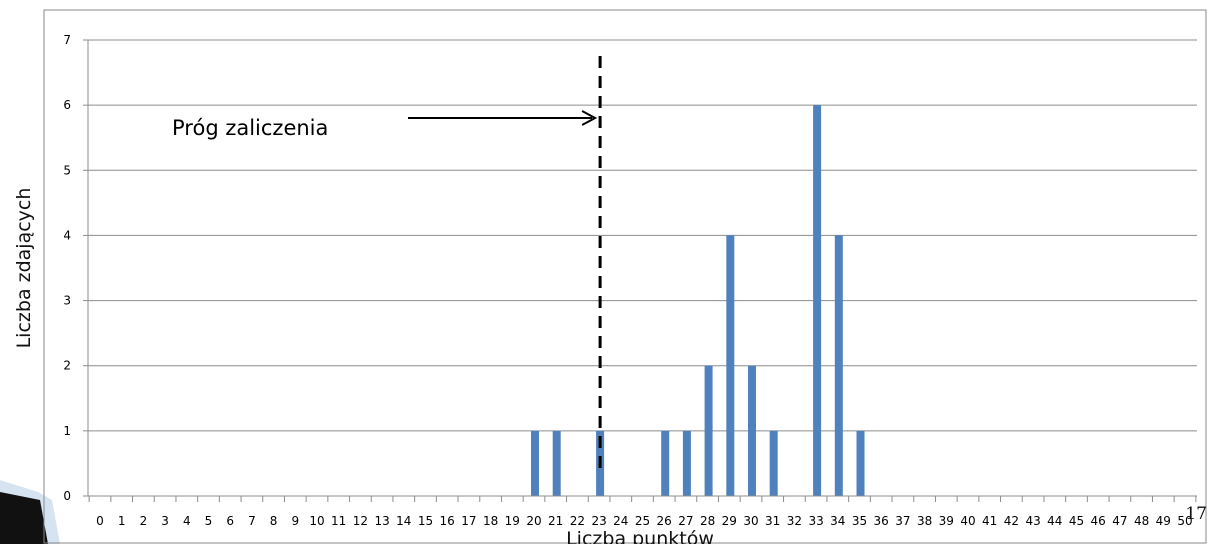  Describe the element at coordinates (67, 170) in the screenshot. I see `y-tick-label: 5` at that location.